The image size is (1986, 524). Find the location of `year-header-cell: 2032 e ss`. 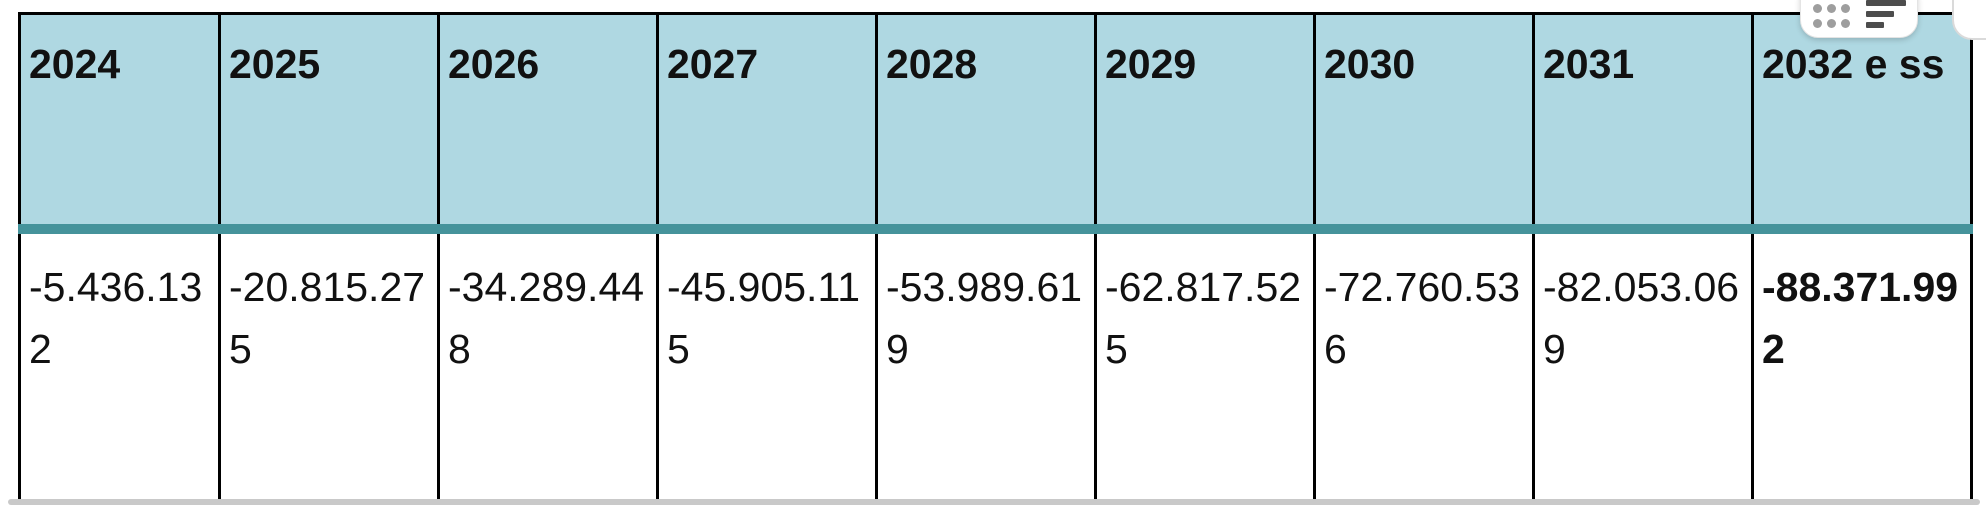

year-header-cell: 2032 e ss is located at coordinates (1863, 119).